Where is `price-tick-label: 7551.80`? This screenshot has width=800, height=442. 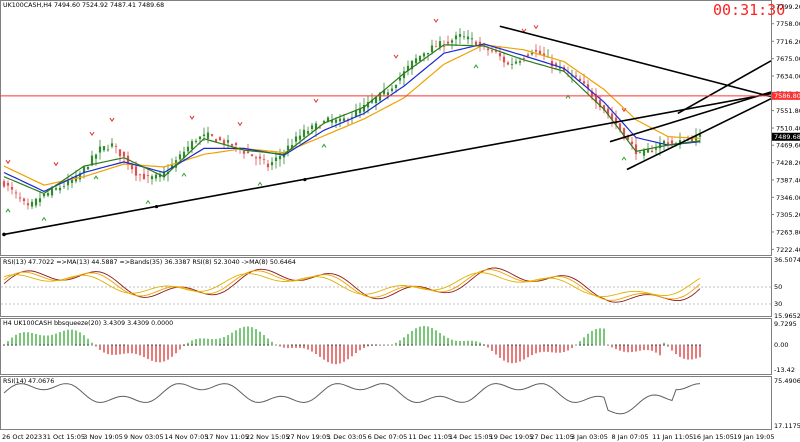 price-tick-label: 7551.80 is located at coordinates (788, 111).